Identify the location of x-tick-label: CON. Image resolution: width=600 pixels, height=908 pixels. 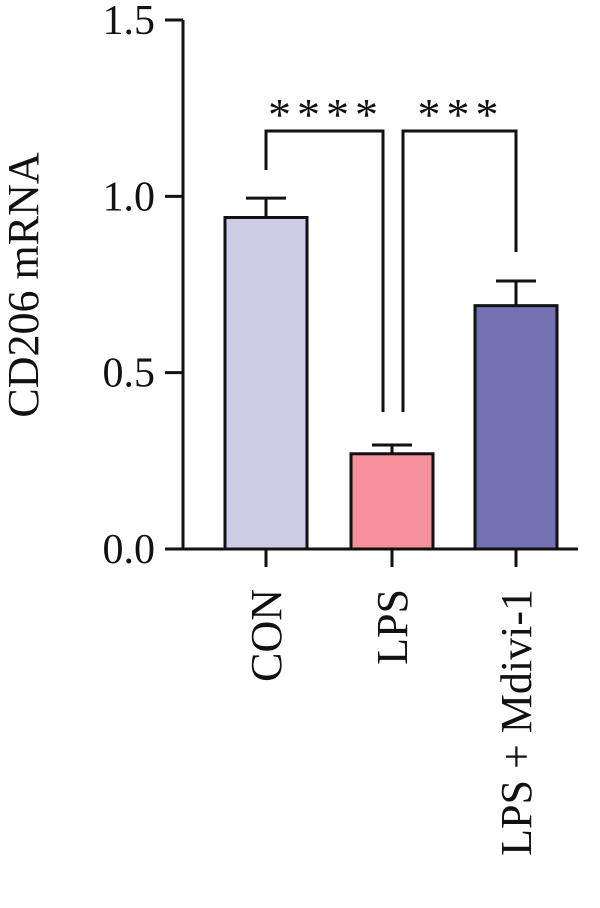
(266, 635).